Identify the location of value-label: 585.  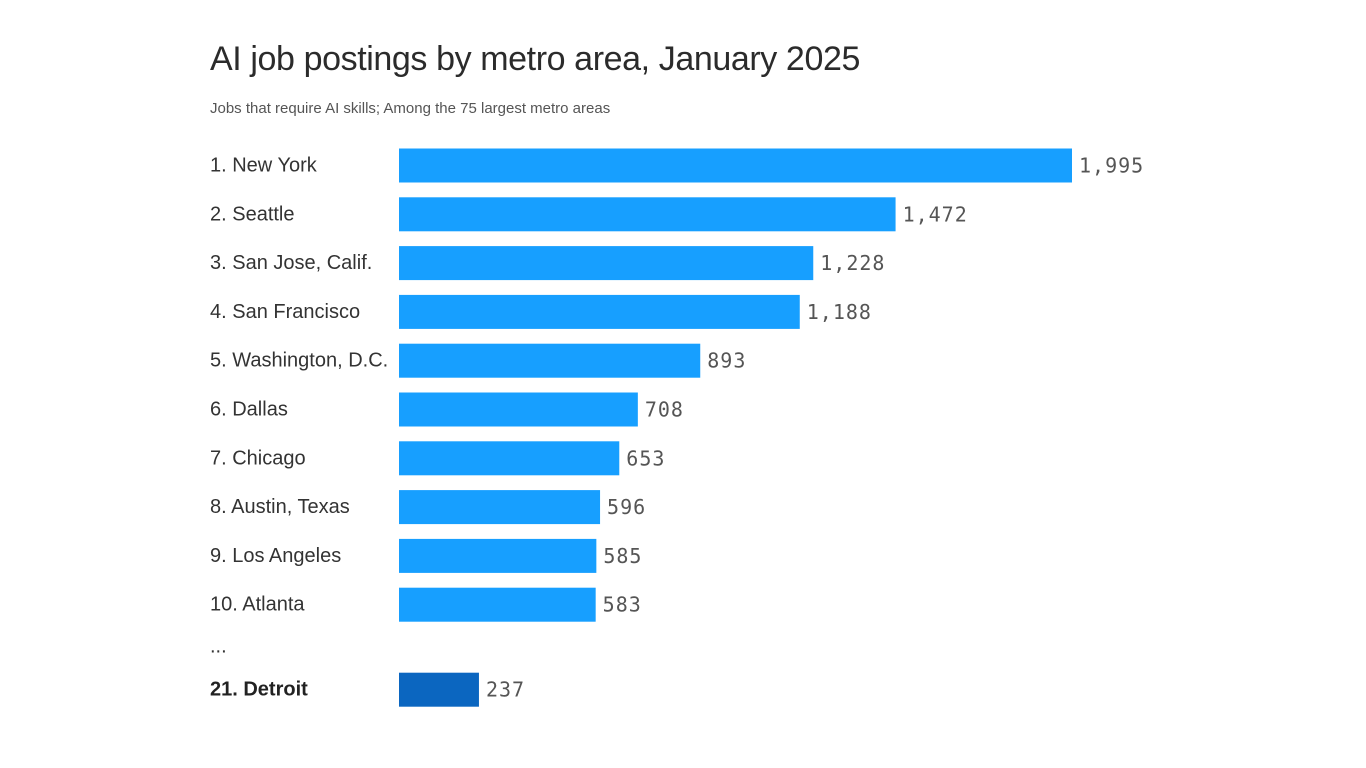
(622, 556).